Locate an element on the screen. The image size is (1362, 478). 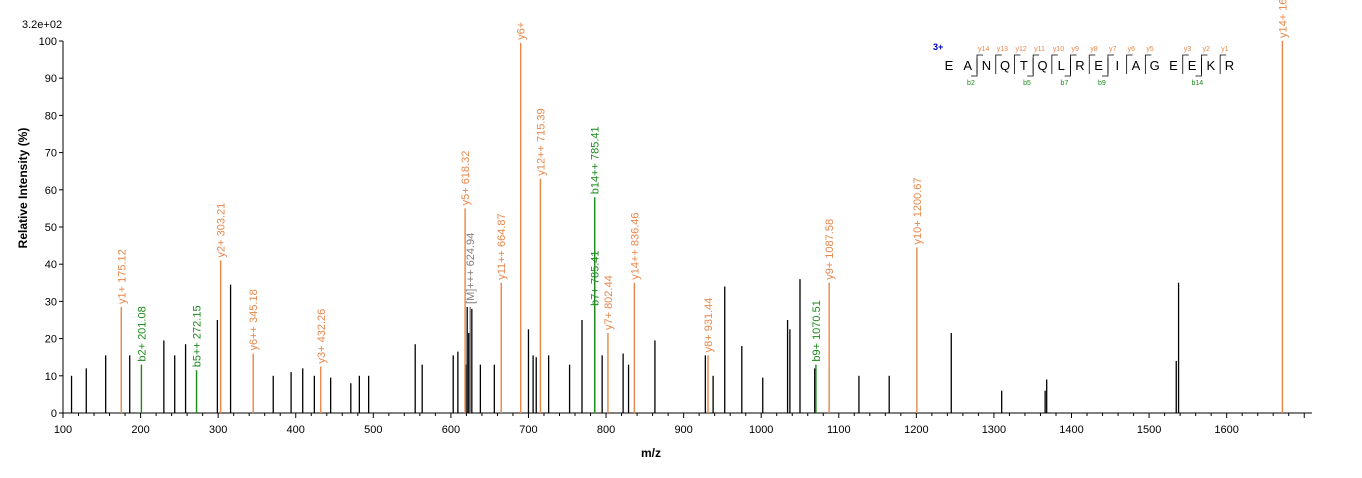
x-tick-label: 800 is located at coordinates (606, 430).